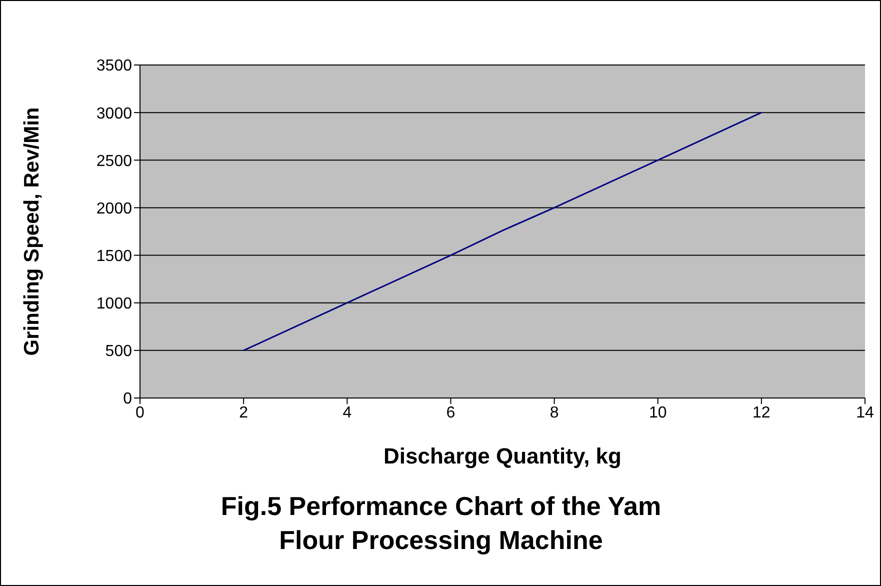 This screenshot has width=881, height=586. I want to click on x-tick-label: 14, so click(865, 413).